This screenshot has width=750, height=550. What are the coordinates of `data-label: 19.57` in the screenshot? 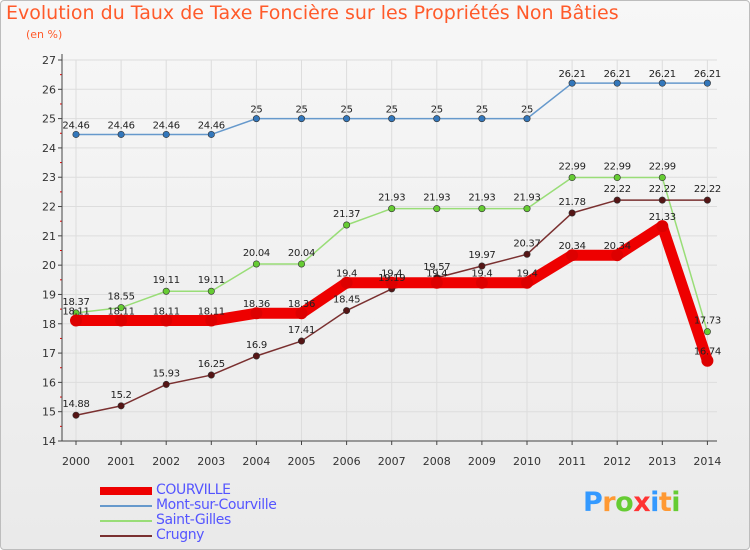 It's located at (436, 267).